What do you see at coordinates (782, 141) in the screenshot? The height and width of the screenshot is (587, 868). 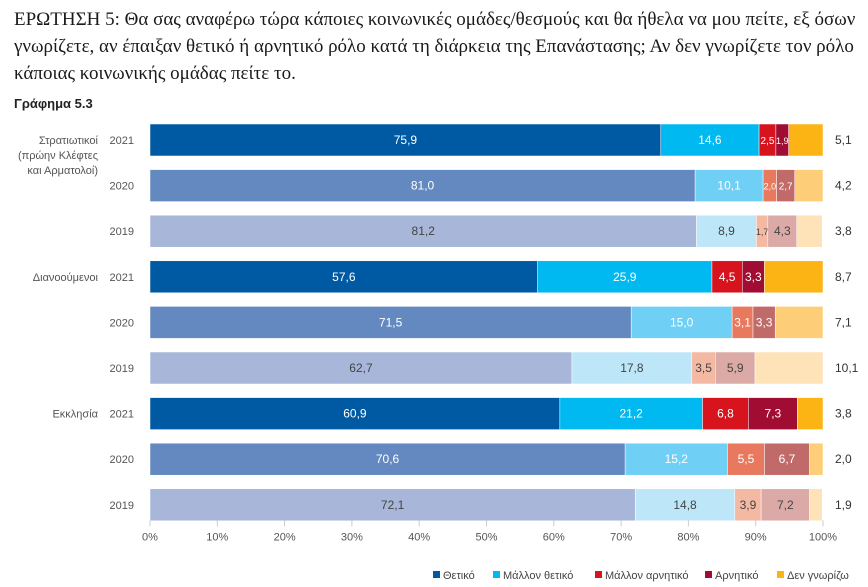 I see `data-label: 1,9` at bounding box center [782, 141].